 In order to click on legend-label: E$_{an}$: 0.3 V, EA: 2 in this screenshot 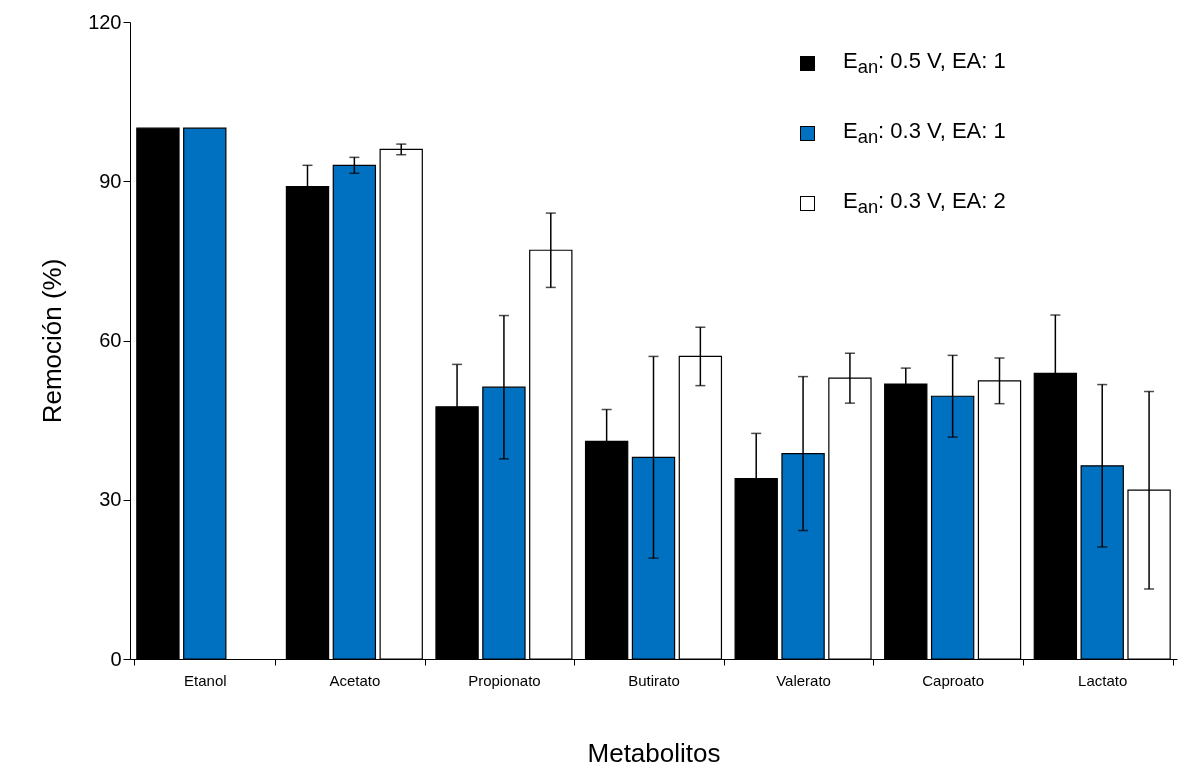, I will do `click(924, 203)`.